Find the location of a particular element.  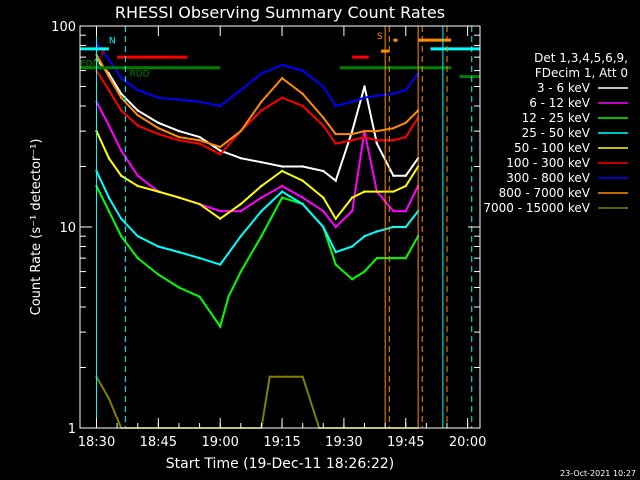

x-tick-label-0: 18:30 is located at coordinates (96, 442).